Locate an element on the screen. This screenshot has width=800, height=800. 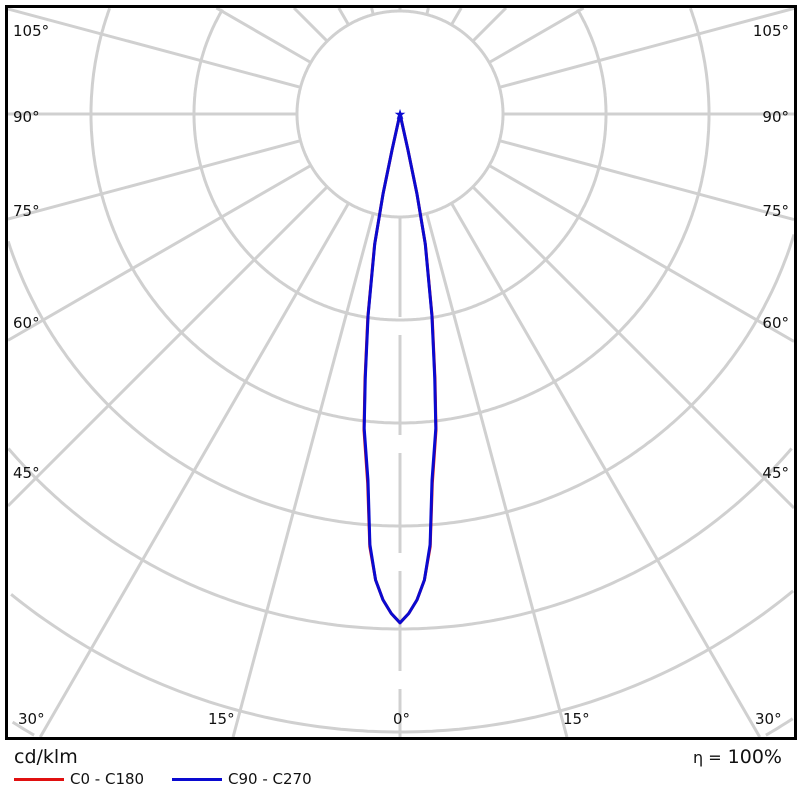
legend-item-c0-c180: C0 - C180 is located at coordinates (79, 779).